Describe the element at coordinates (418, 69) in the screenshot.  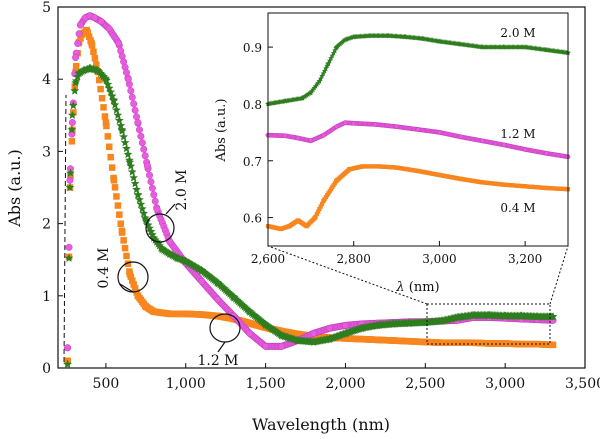
I see `series-2.0m` at that location.